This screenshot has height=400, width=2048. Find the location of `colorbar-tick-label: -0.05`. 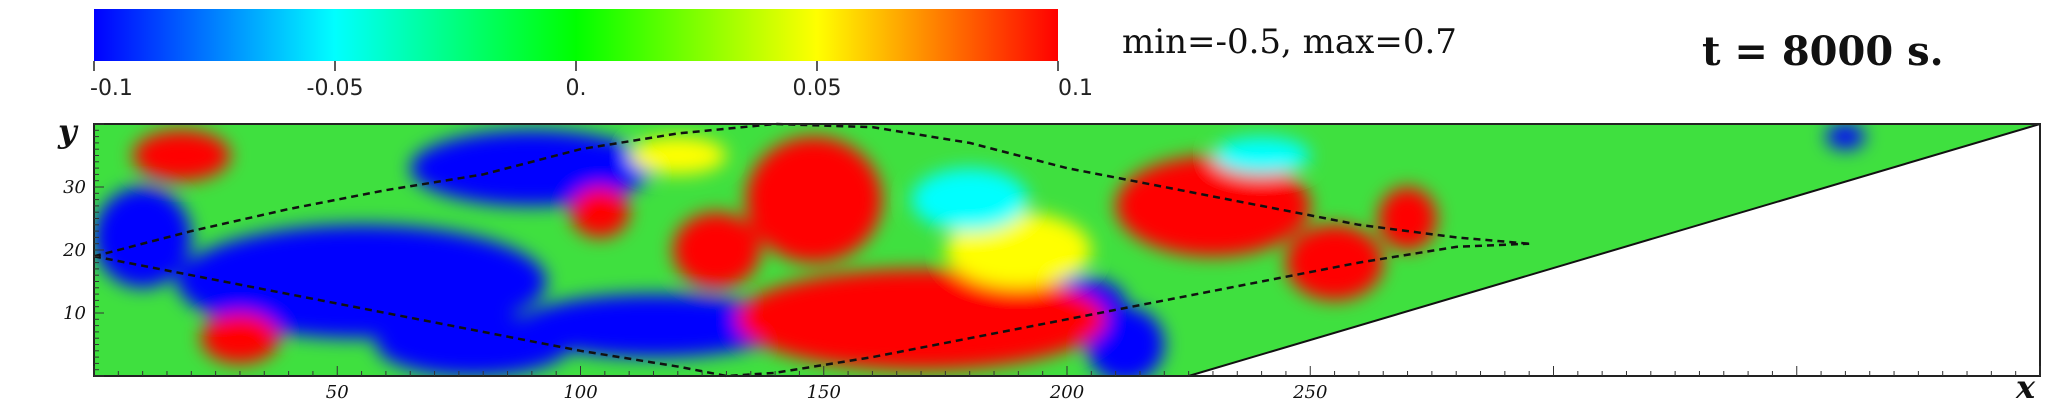

colorbar-tick-label: -0.05 is located at coordinates (335, 88).